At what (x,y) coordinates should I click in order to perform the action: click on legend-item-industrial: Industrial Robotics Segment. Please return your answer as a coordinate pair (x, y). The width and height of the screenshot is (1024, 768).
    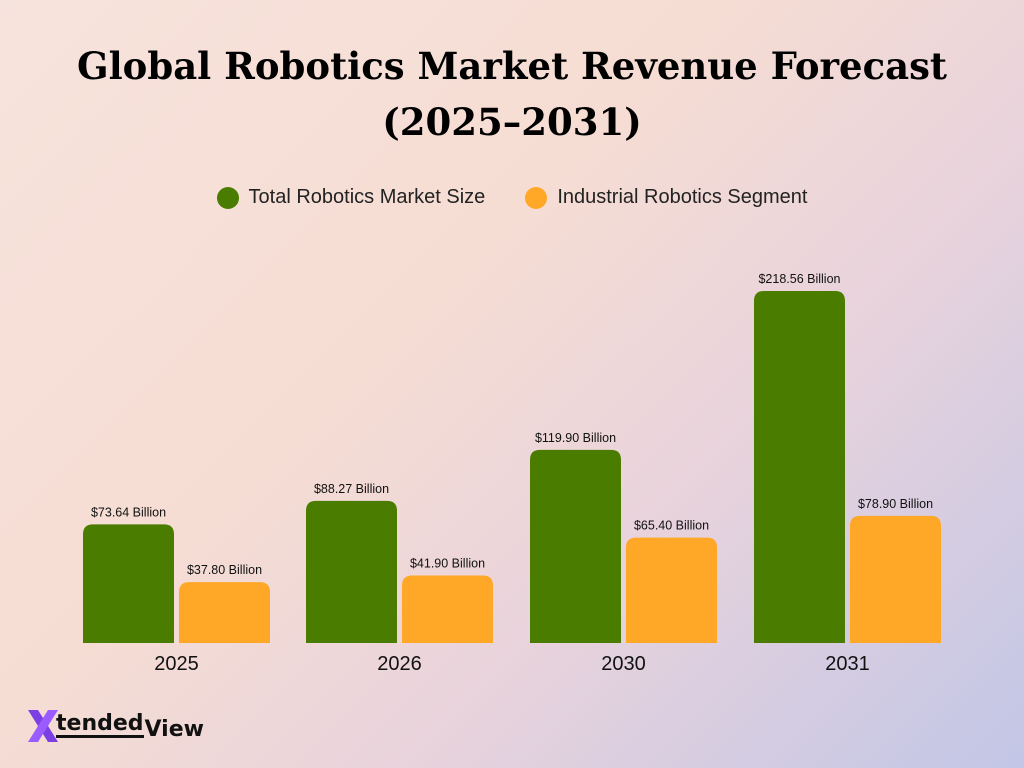
    Looking at the image, I should click on (666, 197).